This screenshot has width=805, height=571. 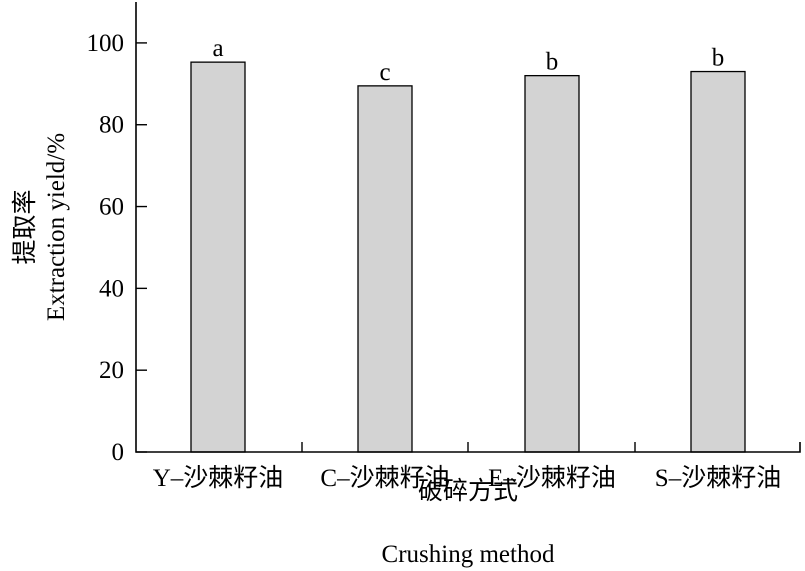 What do you see at coordinates (111, 125) in the screenshot?
I see `y-tick-label: 80` at bounding box center [111, 125].